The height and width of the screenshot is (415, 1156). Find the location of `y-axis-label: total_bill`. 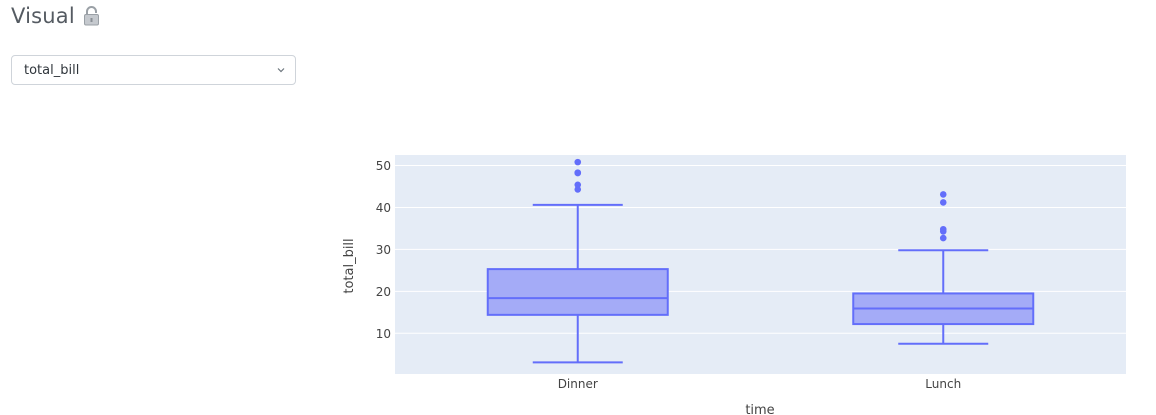

y-axis-label: total_bill is located at coordinates (349, 265).